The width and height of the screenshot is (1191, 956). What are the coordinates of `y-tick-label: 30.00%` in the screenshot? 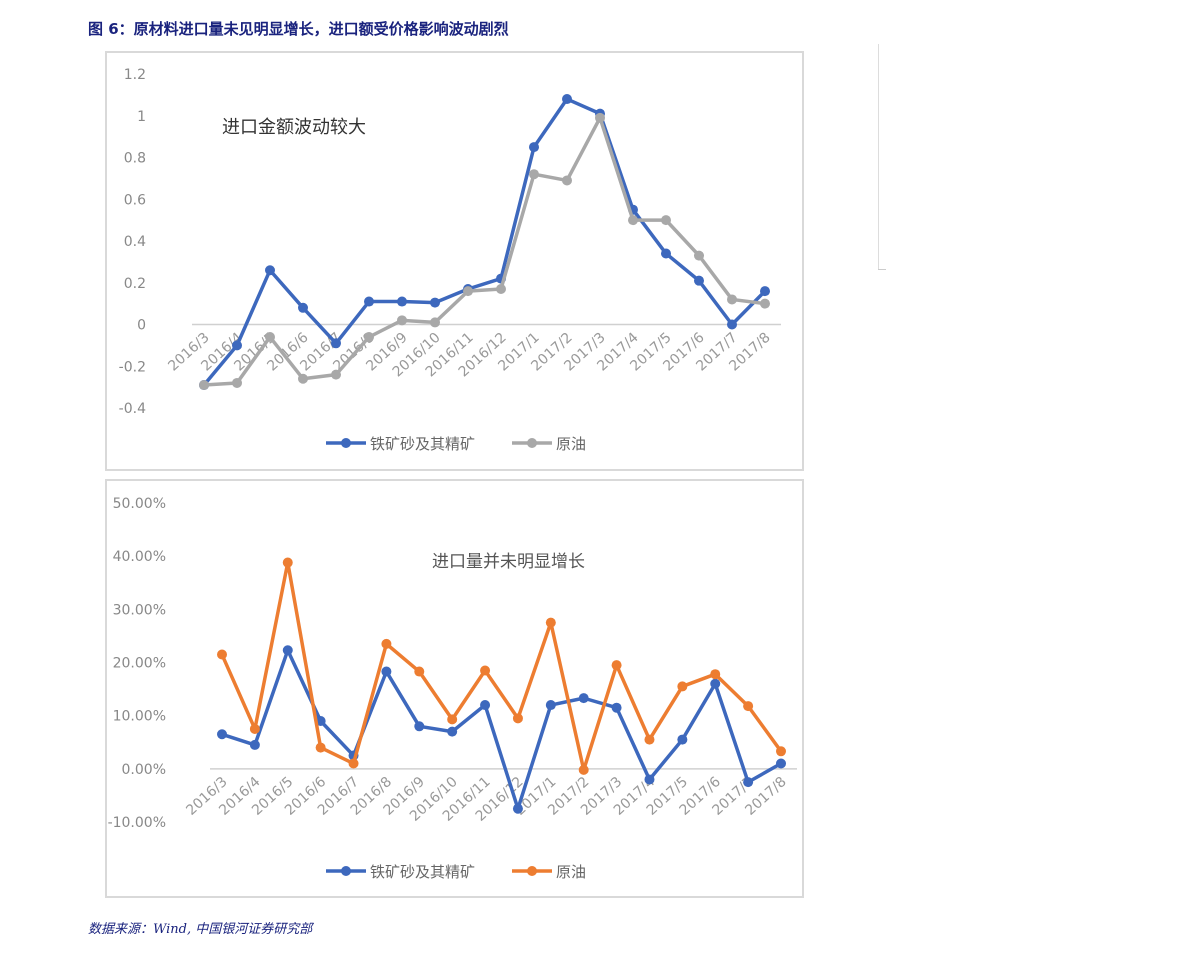 It's located at (139, 610).